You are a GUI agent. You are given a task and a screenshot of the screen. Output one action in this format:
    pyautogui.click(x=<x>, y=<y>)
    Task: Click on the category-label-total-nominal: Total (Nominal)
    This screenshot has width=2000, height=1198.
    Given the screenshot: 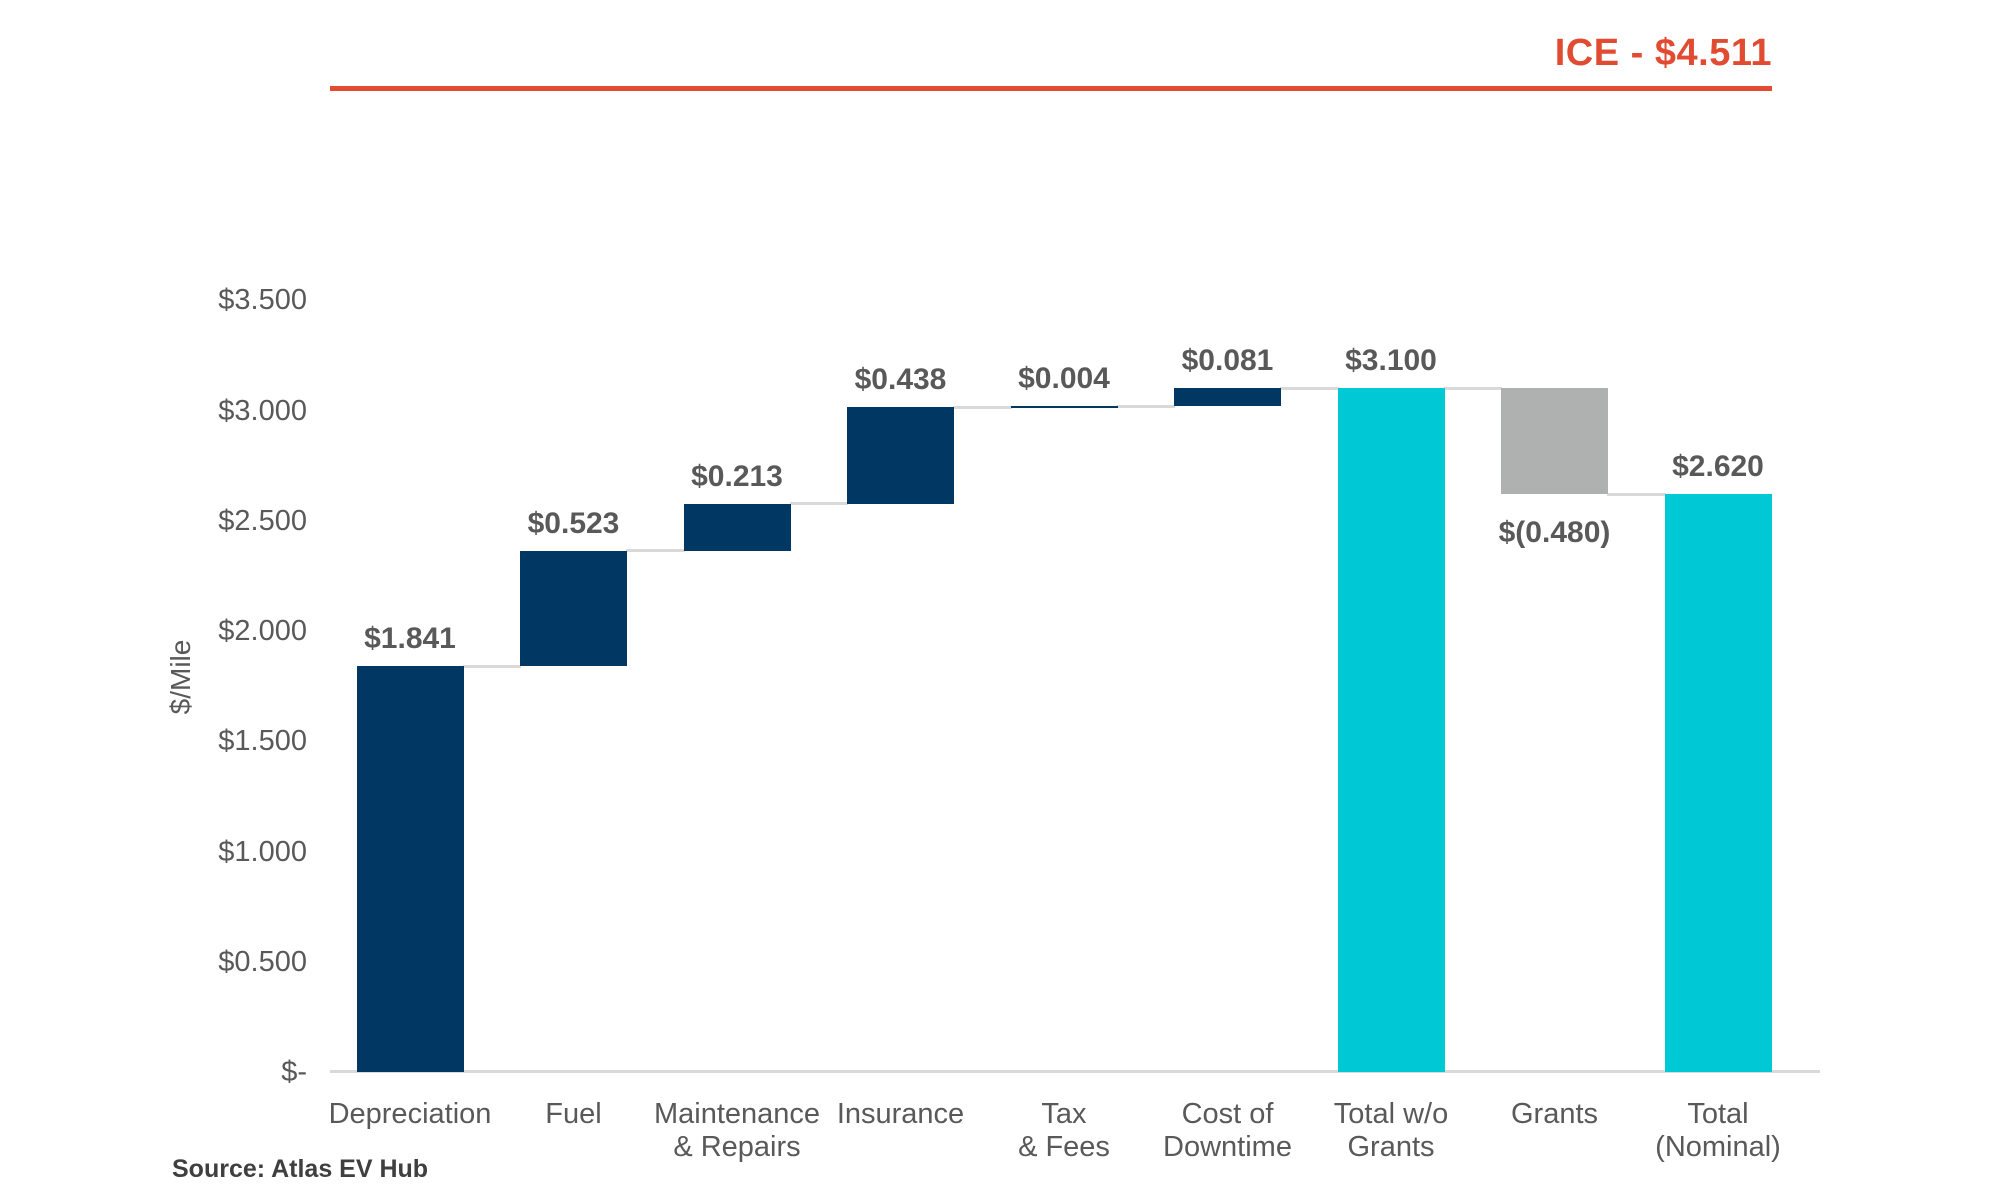 What is the action you would take?
    pyautogui.click(x=1718, y=1131)
    